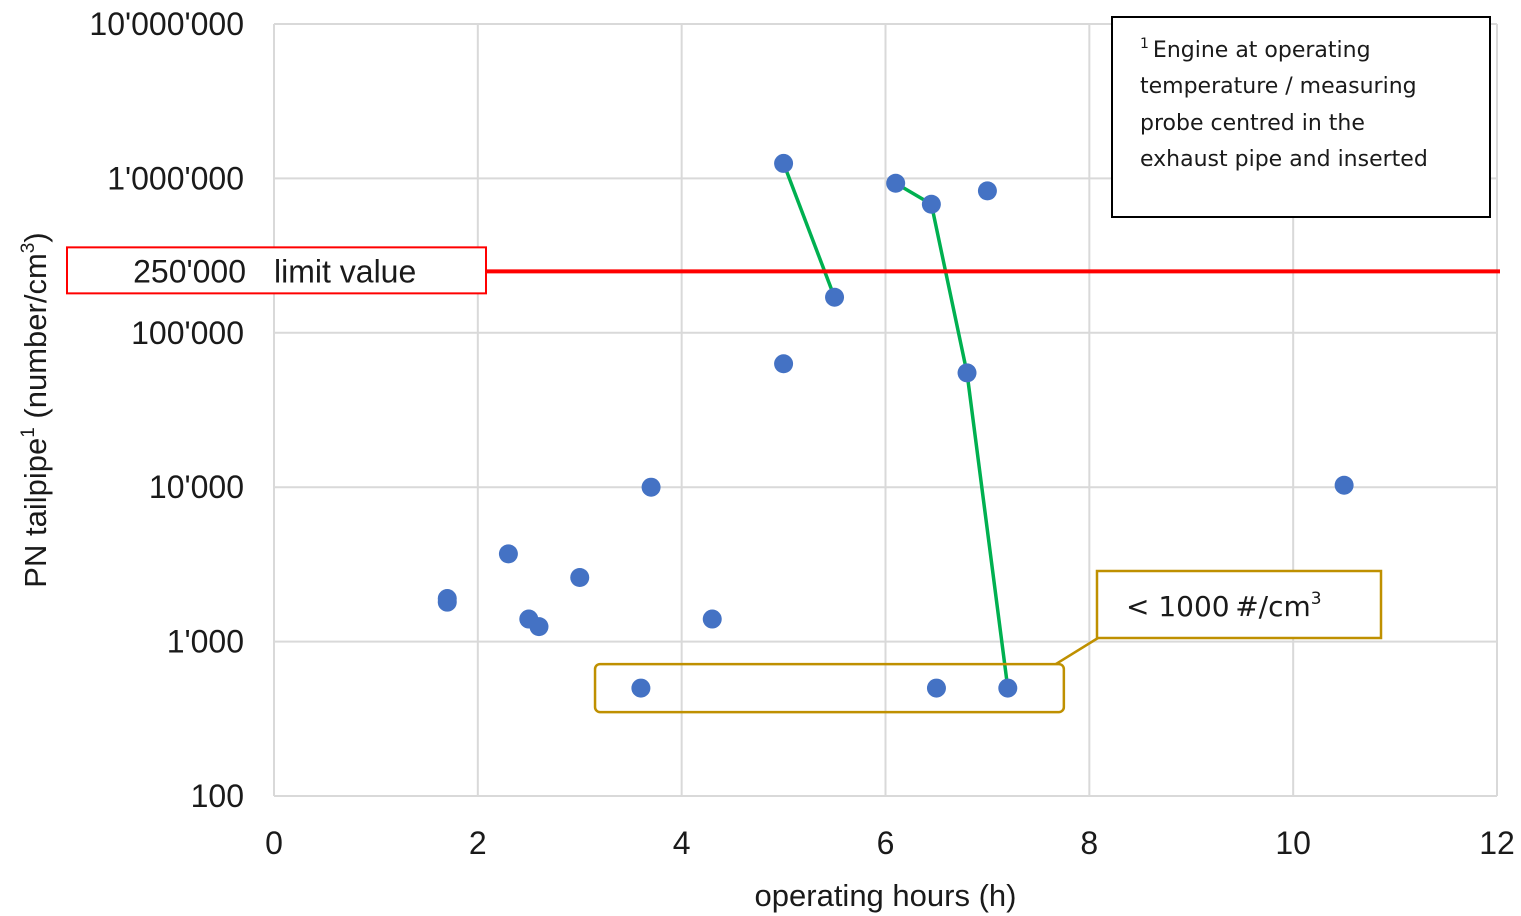 This screenshot has height=916, width=1521. What do you see at coordinates (1077, 651) in the screenshot?
I see `callout-leader-line` at bounding box center [1077, 651].